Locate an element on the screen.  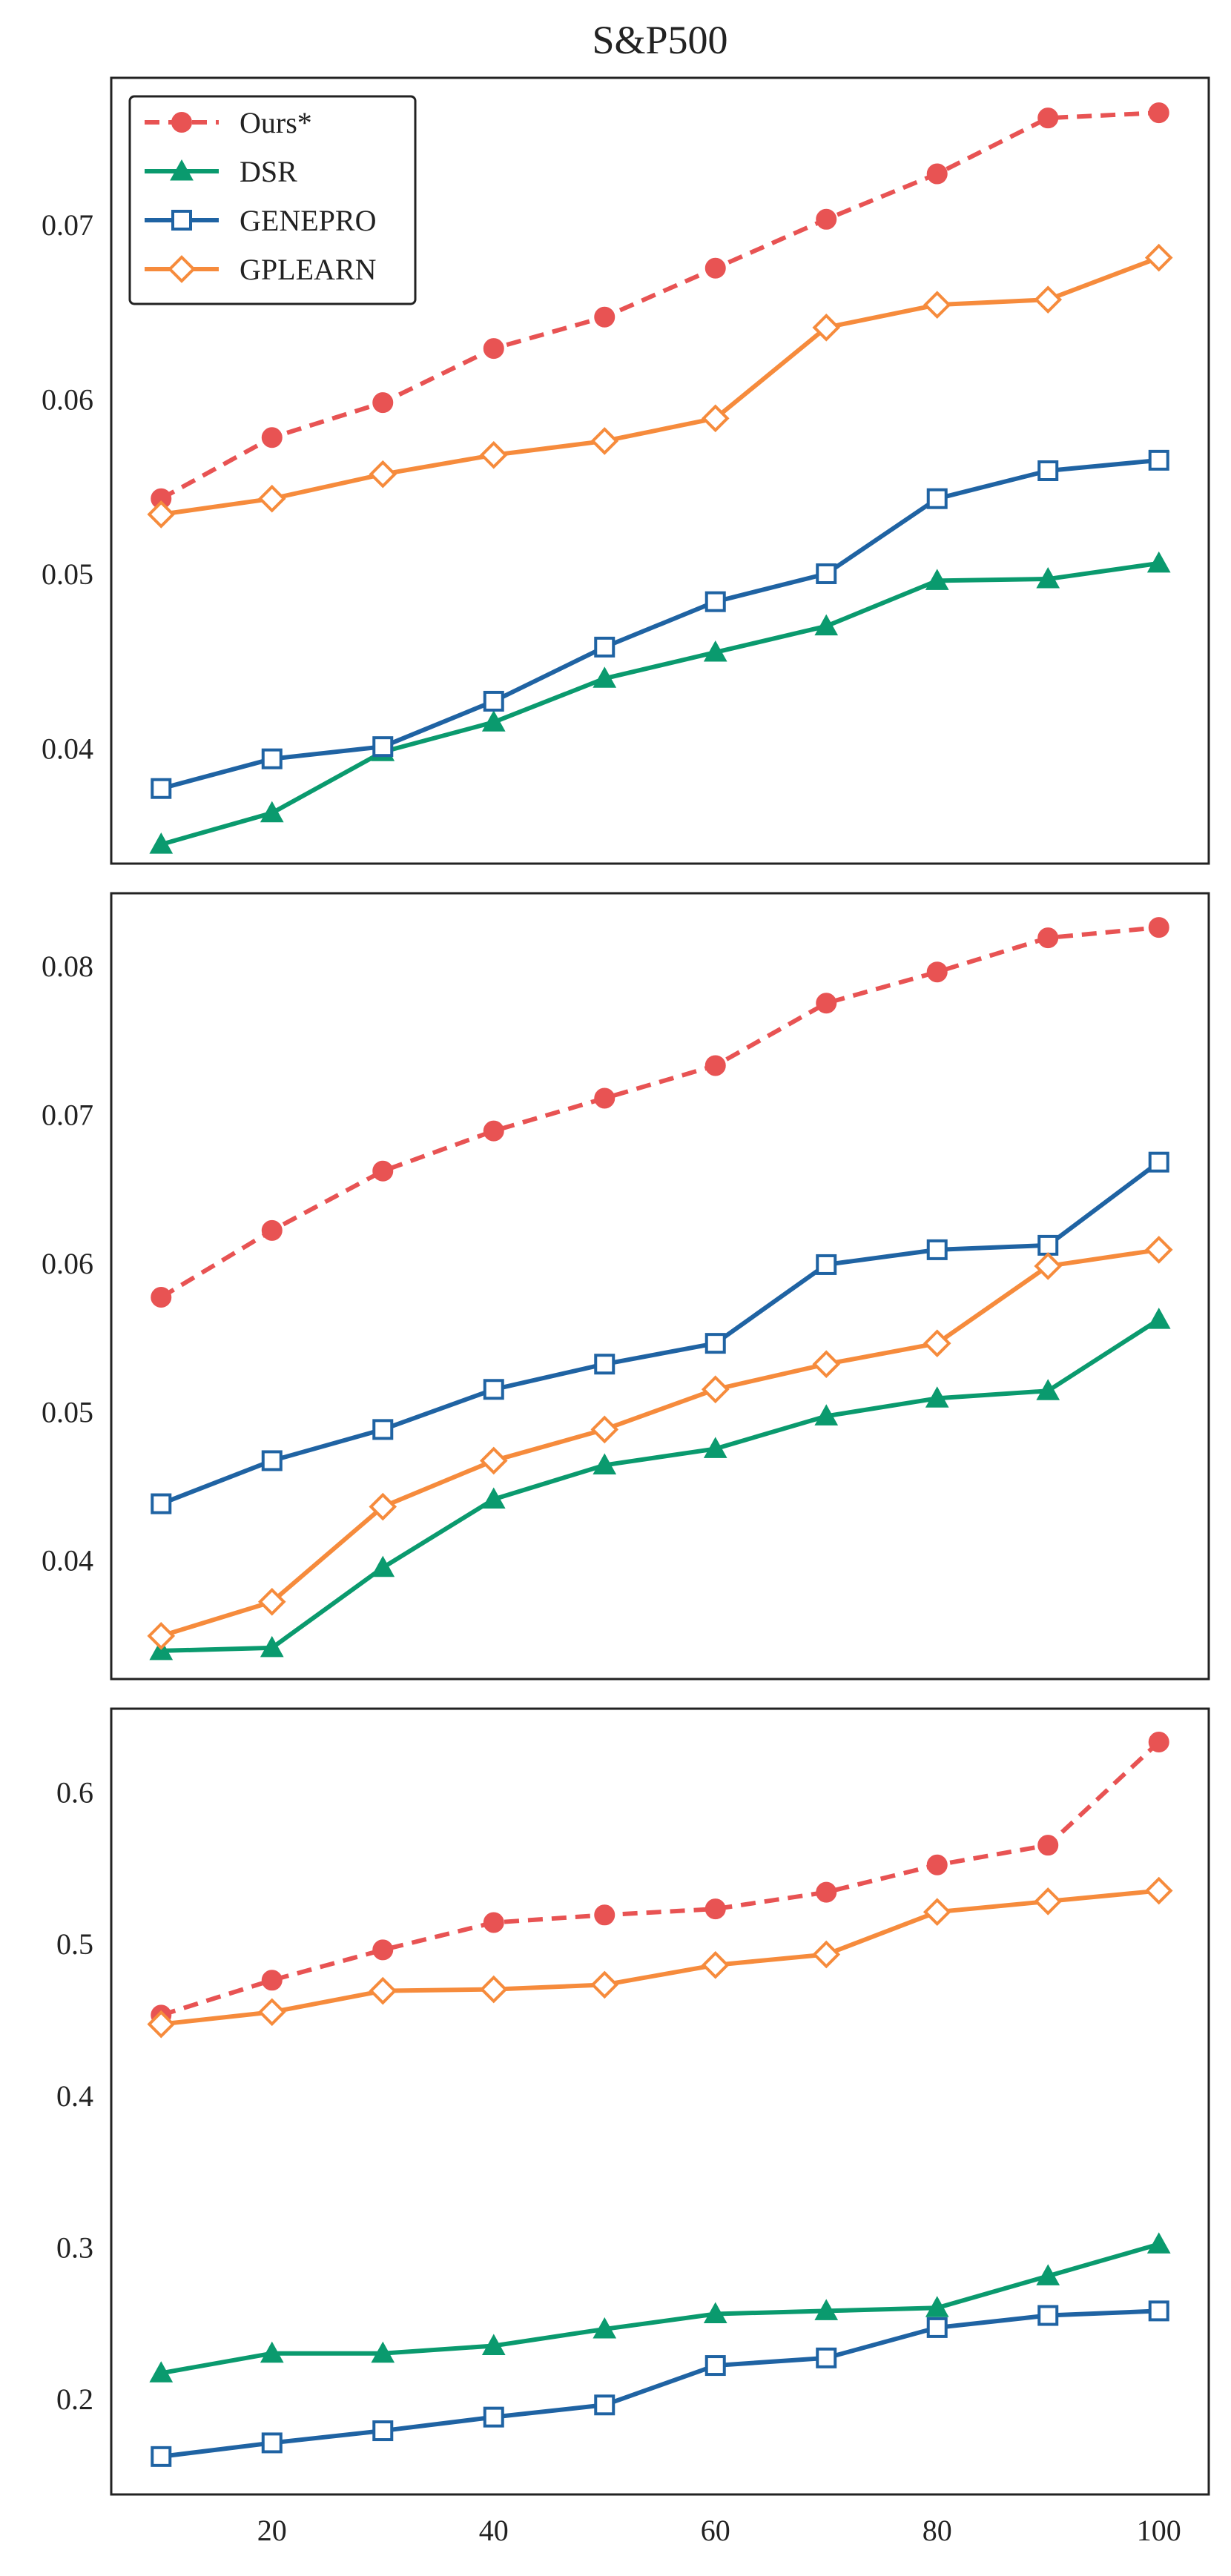
panel-1-series-genepro-line is located at coordinates (660, 624).